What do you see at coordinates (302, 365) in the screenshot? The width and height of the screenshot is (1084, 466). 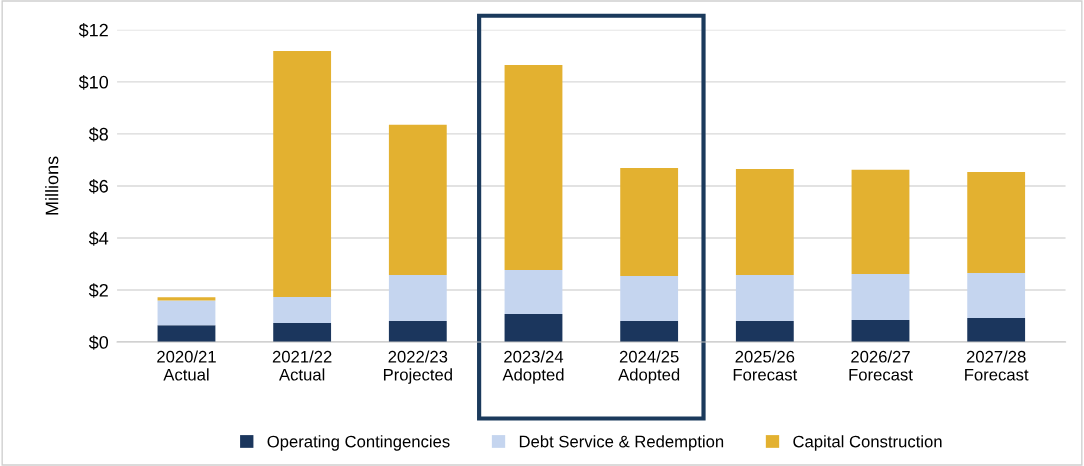 I see `x-tick-label: 2021/22 Actual` at bounding box center [302, 365].